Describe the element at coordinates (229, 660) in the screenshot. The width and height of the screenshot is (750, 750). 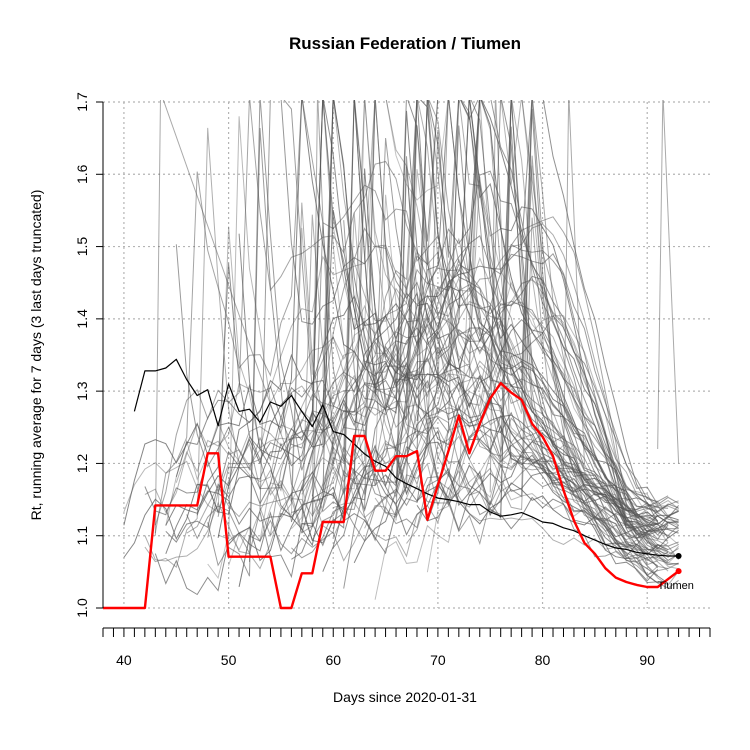
I see `x-tick-label: 50` at that location.